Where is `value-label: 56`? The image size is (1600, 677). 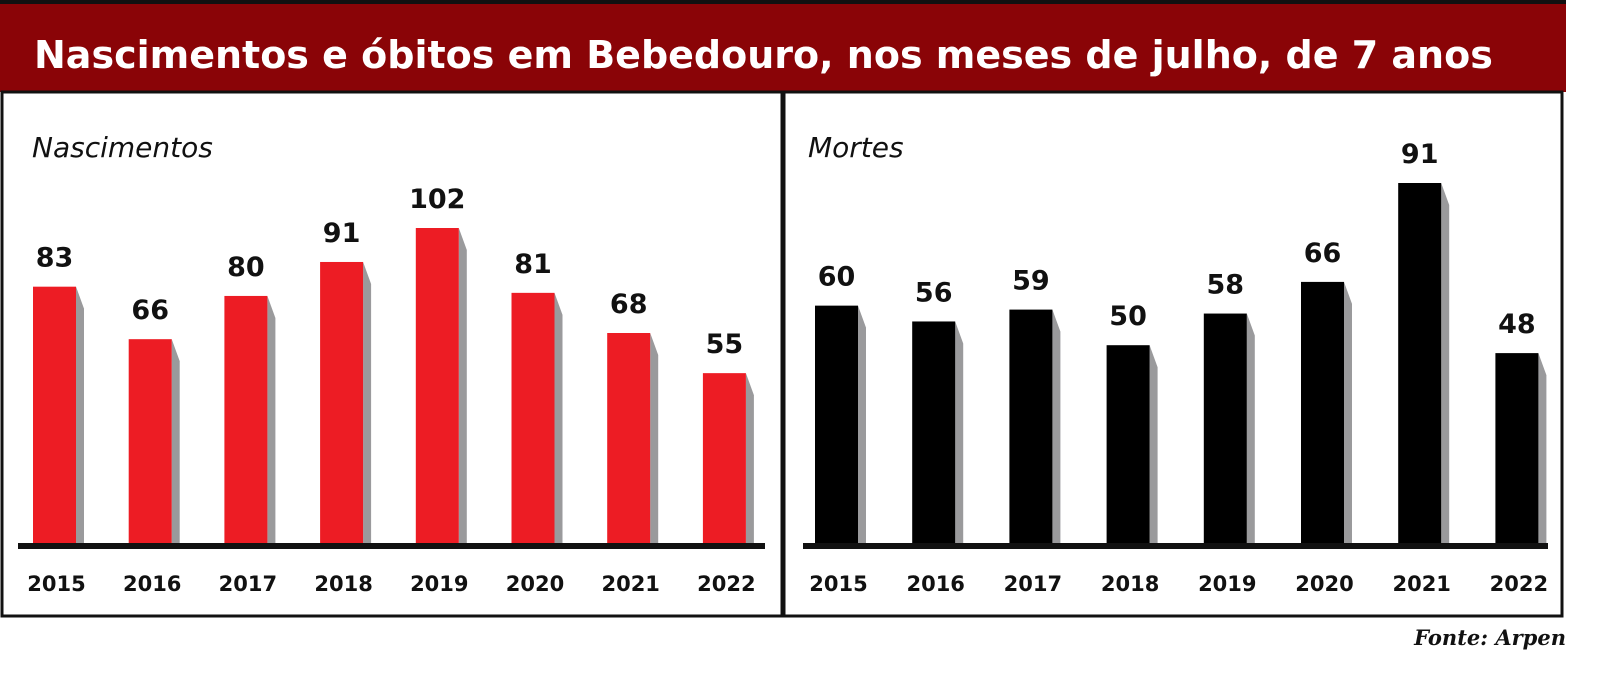
value-label: 56 is located at coordinates (934, 292).